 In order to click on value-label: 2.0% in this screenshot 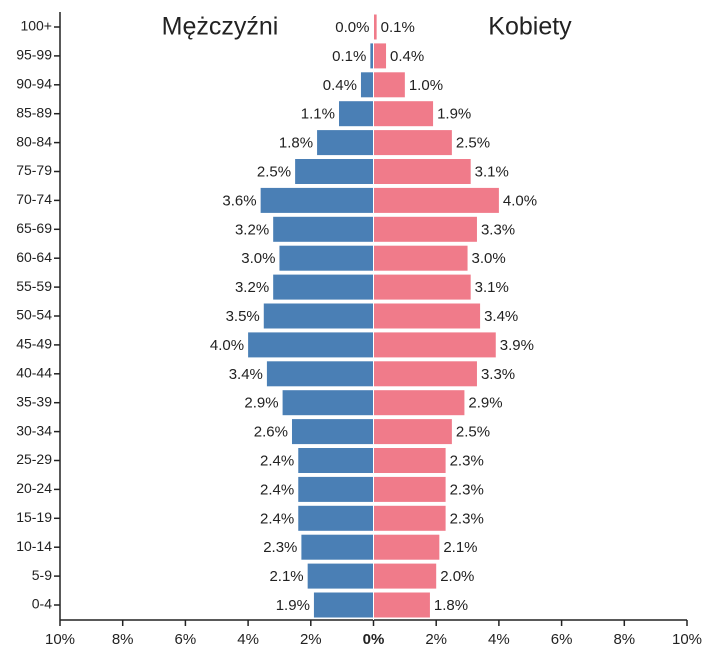, I will do `click(457, 576)`.